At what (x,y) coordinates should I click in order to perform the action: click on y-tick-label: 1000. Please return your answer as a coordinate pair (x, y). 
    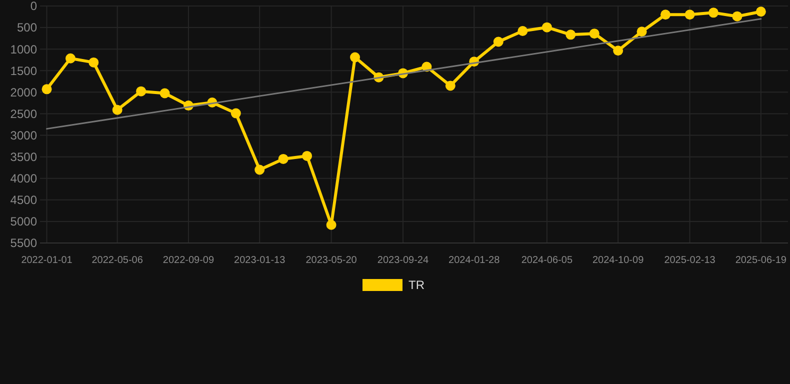
    Looking at the image, I should click on (24, 49).